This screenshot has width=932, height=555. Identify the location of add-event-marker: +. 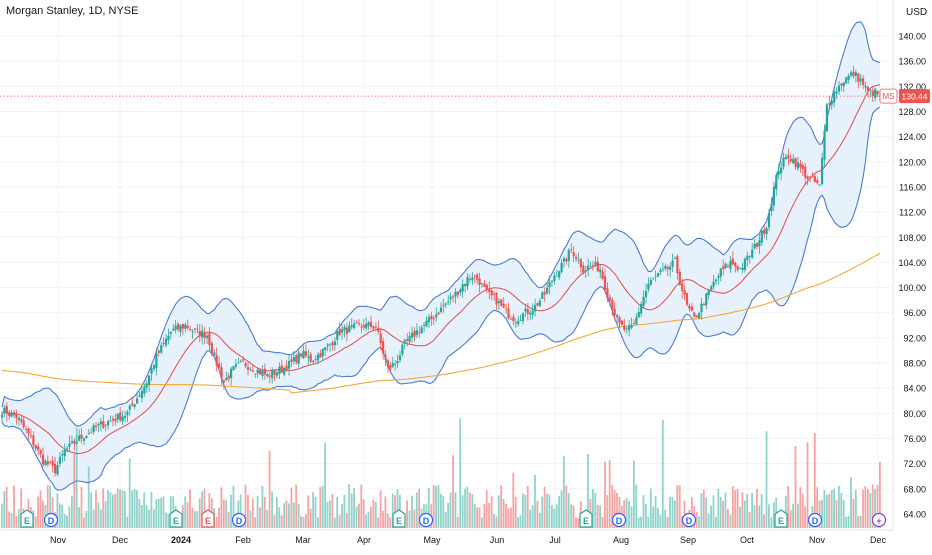
(879, 520).